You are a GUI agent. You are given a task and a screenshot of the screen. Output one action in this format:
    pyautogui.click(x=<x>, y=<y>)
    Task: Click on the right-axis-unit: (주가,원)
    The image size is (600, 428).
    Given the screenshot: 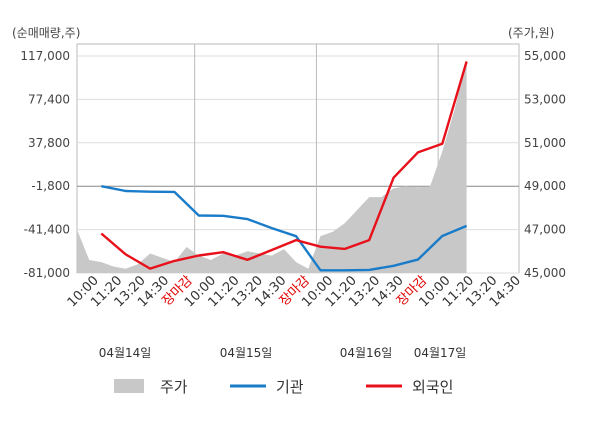 What is the action you would take?
    pyautogui.click(x=531, y=33)
    